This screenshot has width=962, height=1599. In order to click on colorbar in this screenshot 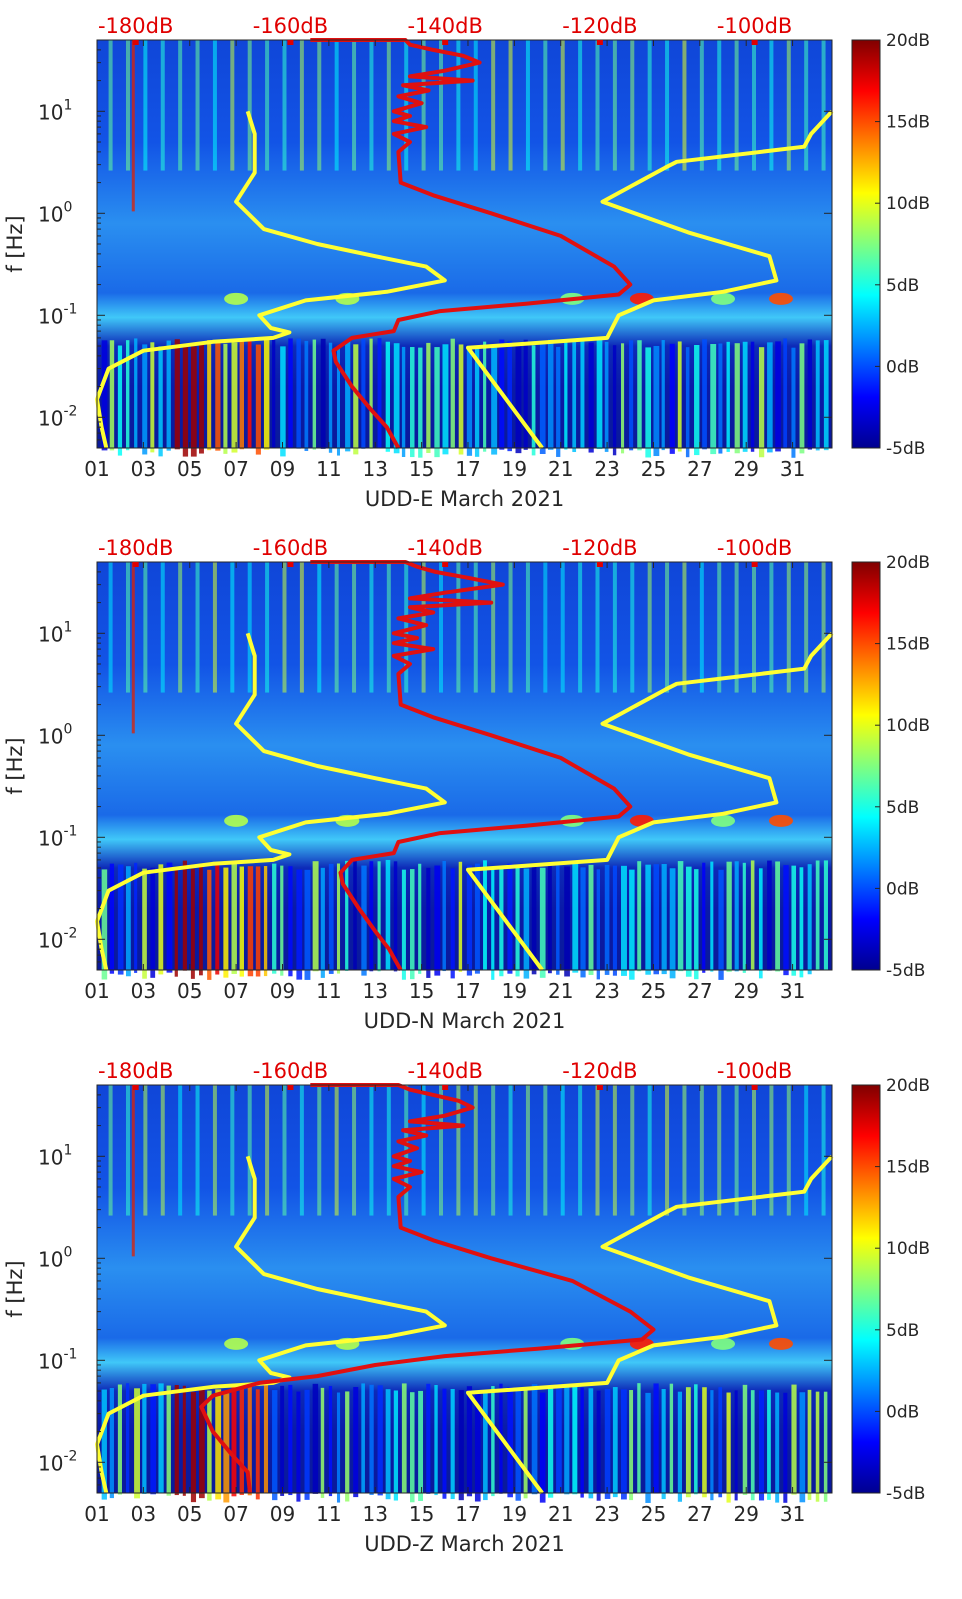, I will do `click(866, 244)`.